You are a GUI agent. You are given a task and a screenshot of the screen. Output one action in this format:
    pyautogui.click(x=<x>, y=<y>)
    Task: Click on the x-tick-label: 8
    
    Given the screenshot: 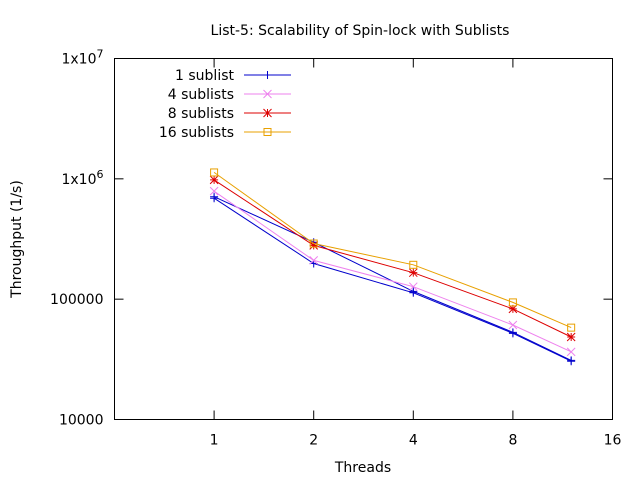 What is the action you would take?
    pyautogui.click(x=512, y=441)
    